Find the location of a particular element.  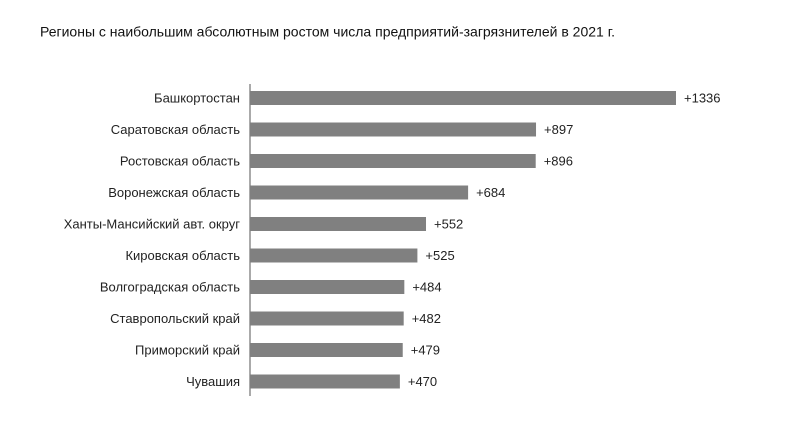

value-label: +470 is located at coordinates (422, 381).